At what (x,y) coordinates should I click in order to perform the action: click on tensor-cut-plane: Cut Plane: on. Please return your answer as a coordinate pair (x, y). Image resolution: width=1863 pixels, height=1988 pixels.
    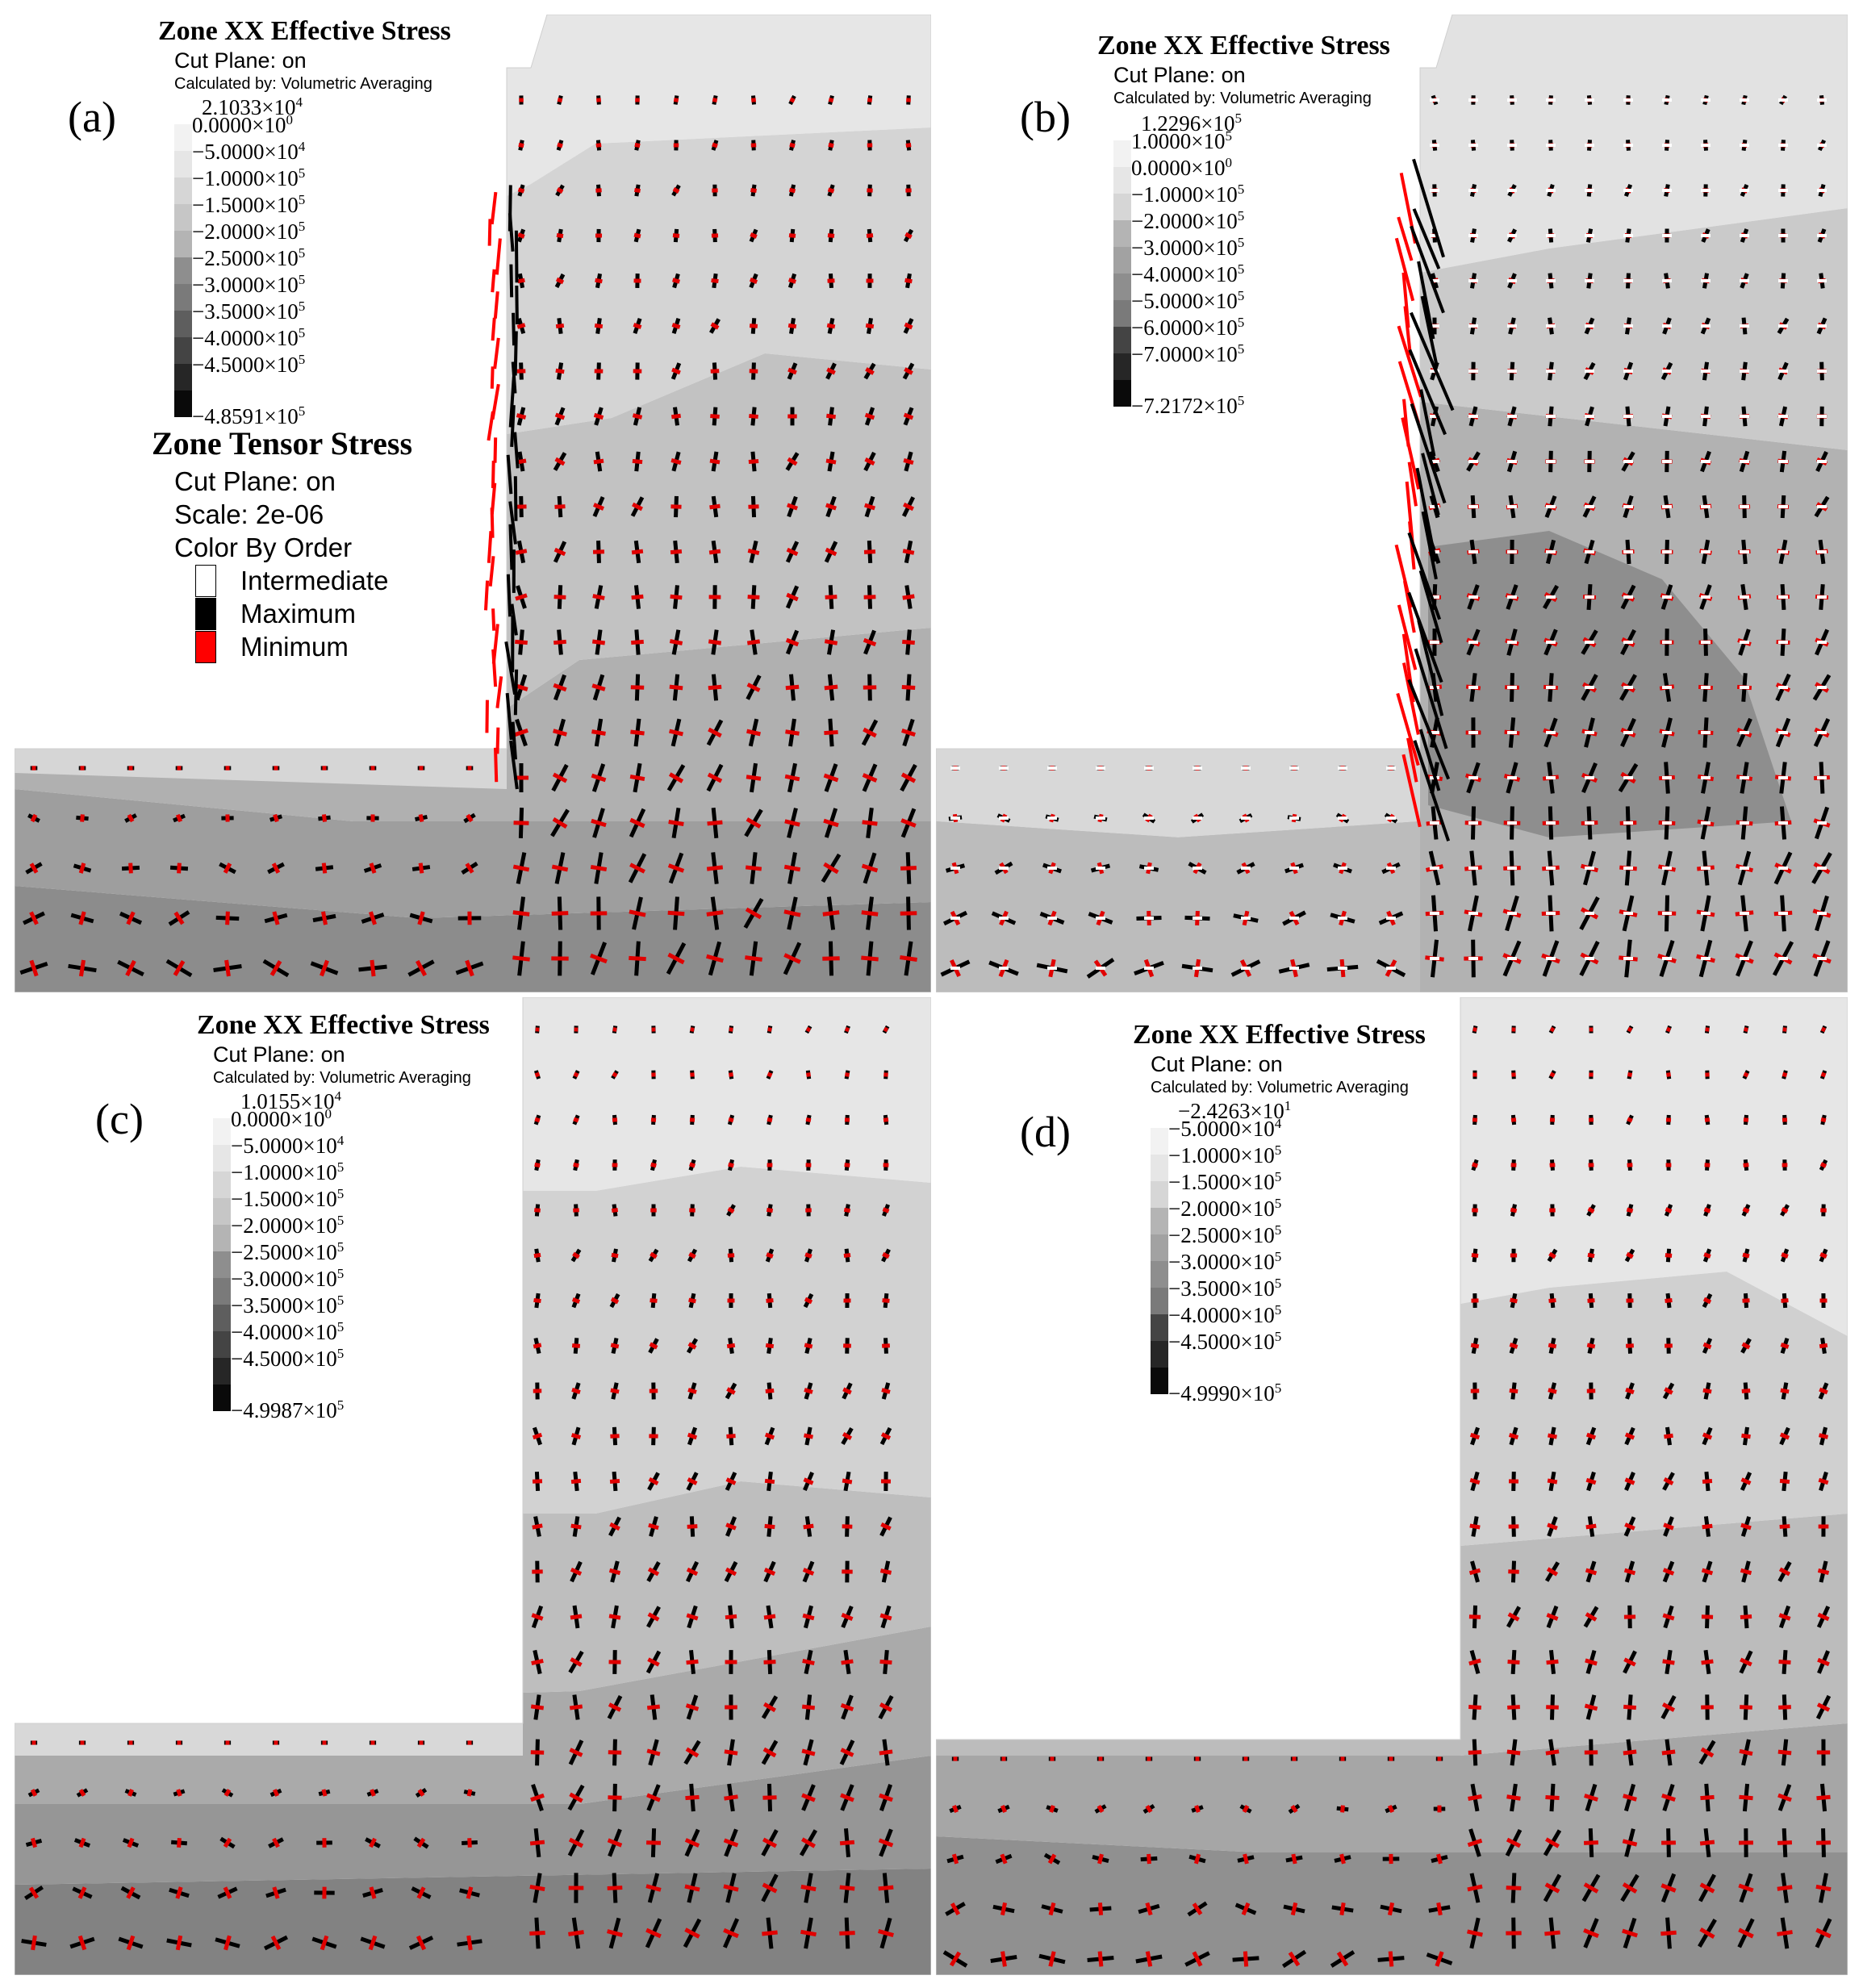
    Looking at the image, I should click on (255, 481).